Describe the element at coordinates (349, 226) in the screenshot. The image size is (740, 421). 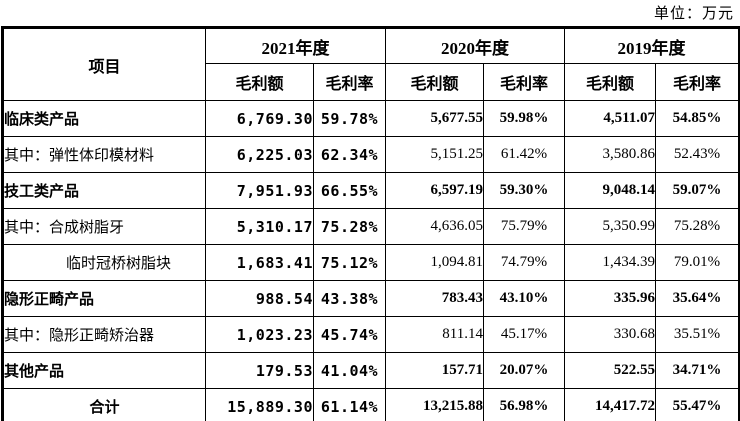
I see `gross-margin-rate-2021: 75.28%` at that location.